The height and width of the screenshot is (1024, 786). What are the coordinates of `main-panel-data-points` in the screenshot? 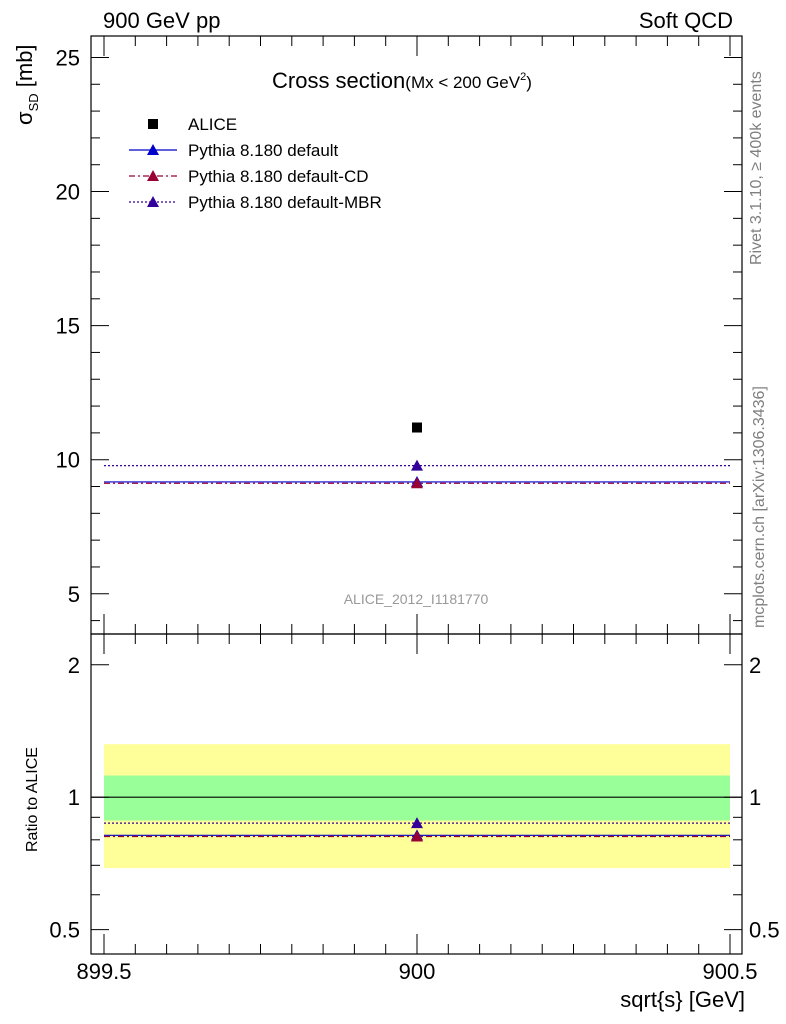 It's located at (417, 455).